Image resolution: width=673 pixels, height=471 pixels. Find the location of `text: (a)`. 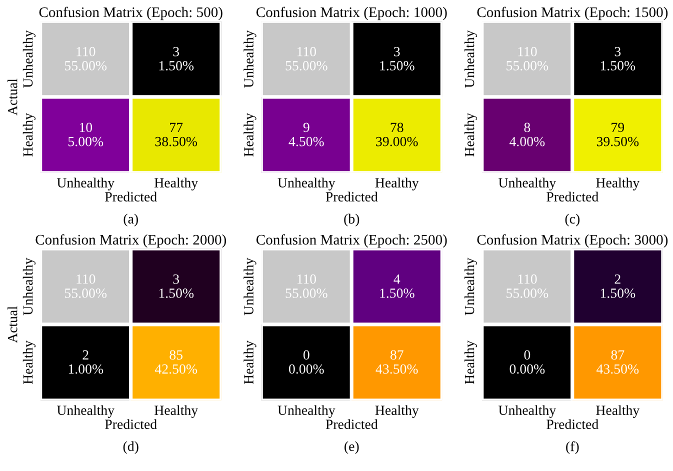

text: (a) is located at coordinates (131, 220).